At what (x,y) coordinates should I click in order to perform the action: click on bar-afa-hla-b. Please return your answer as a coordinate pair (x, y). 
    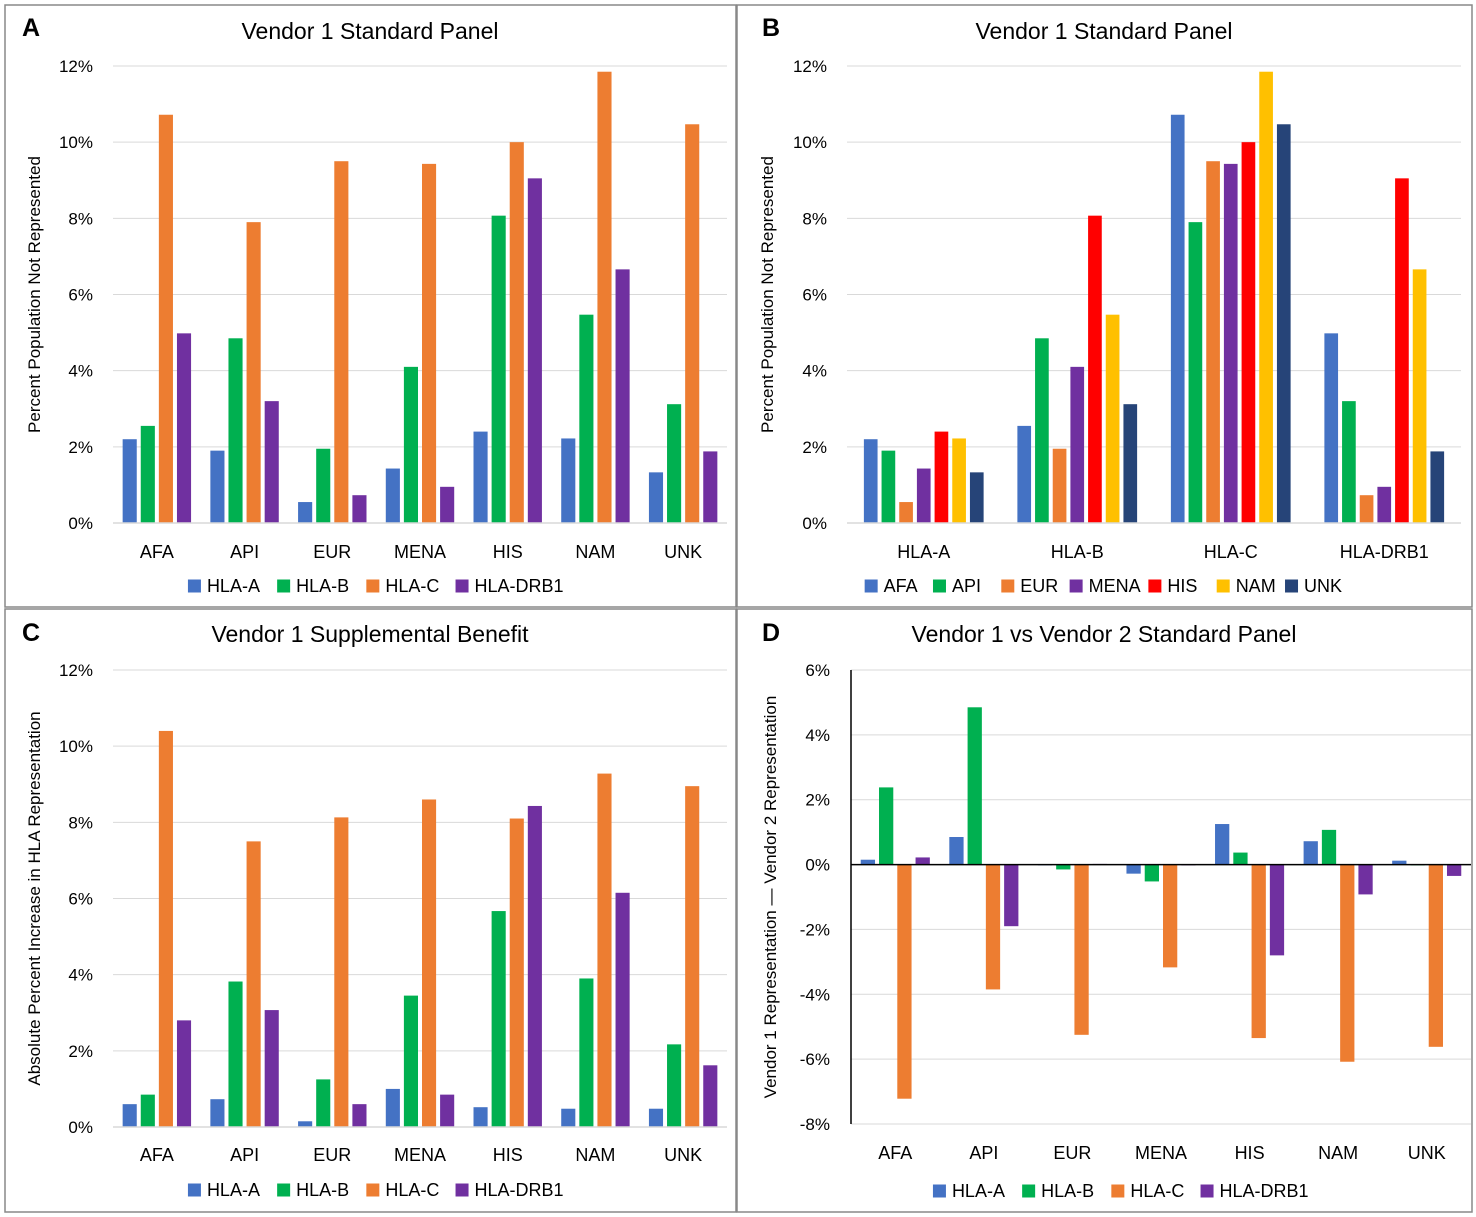
    Looking at the image, I should click on (1024, 474).